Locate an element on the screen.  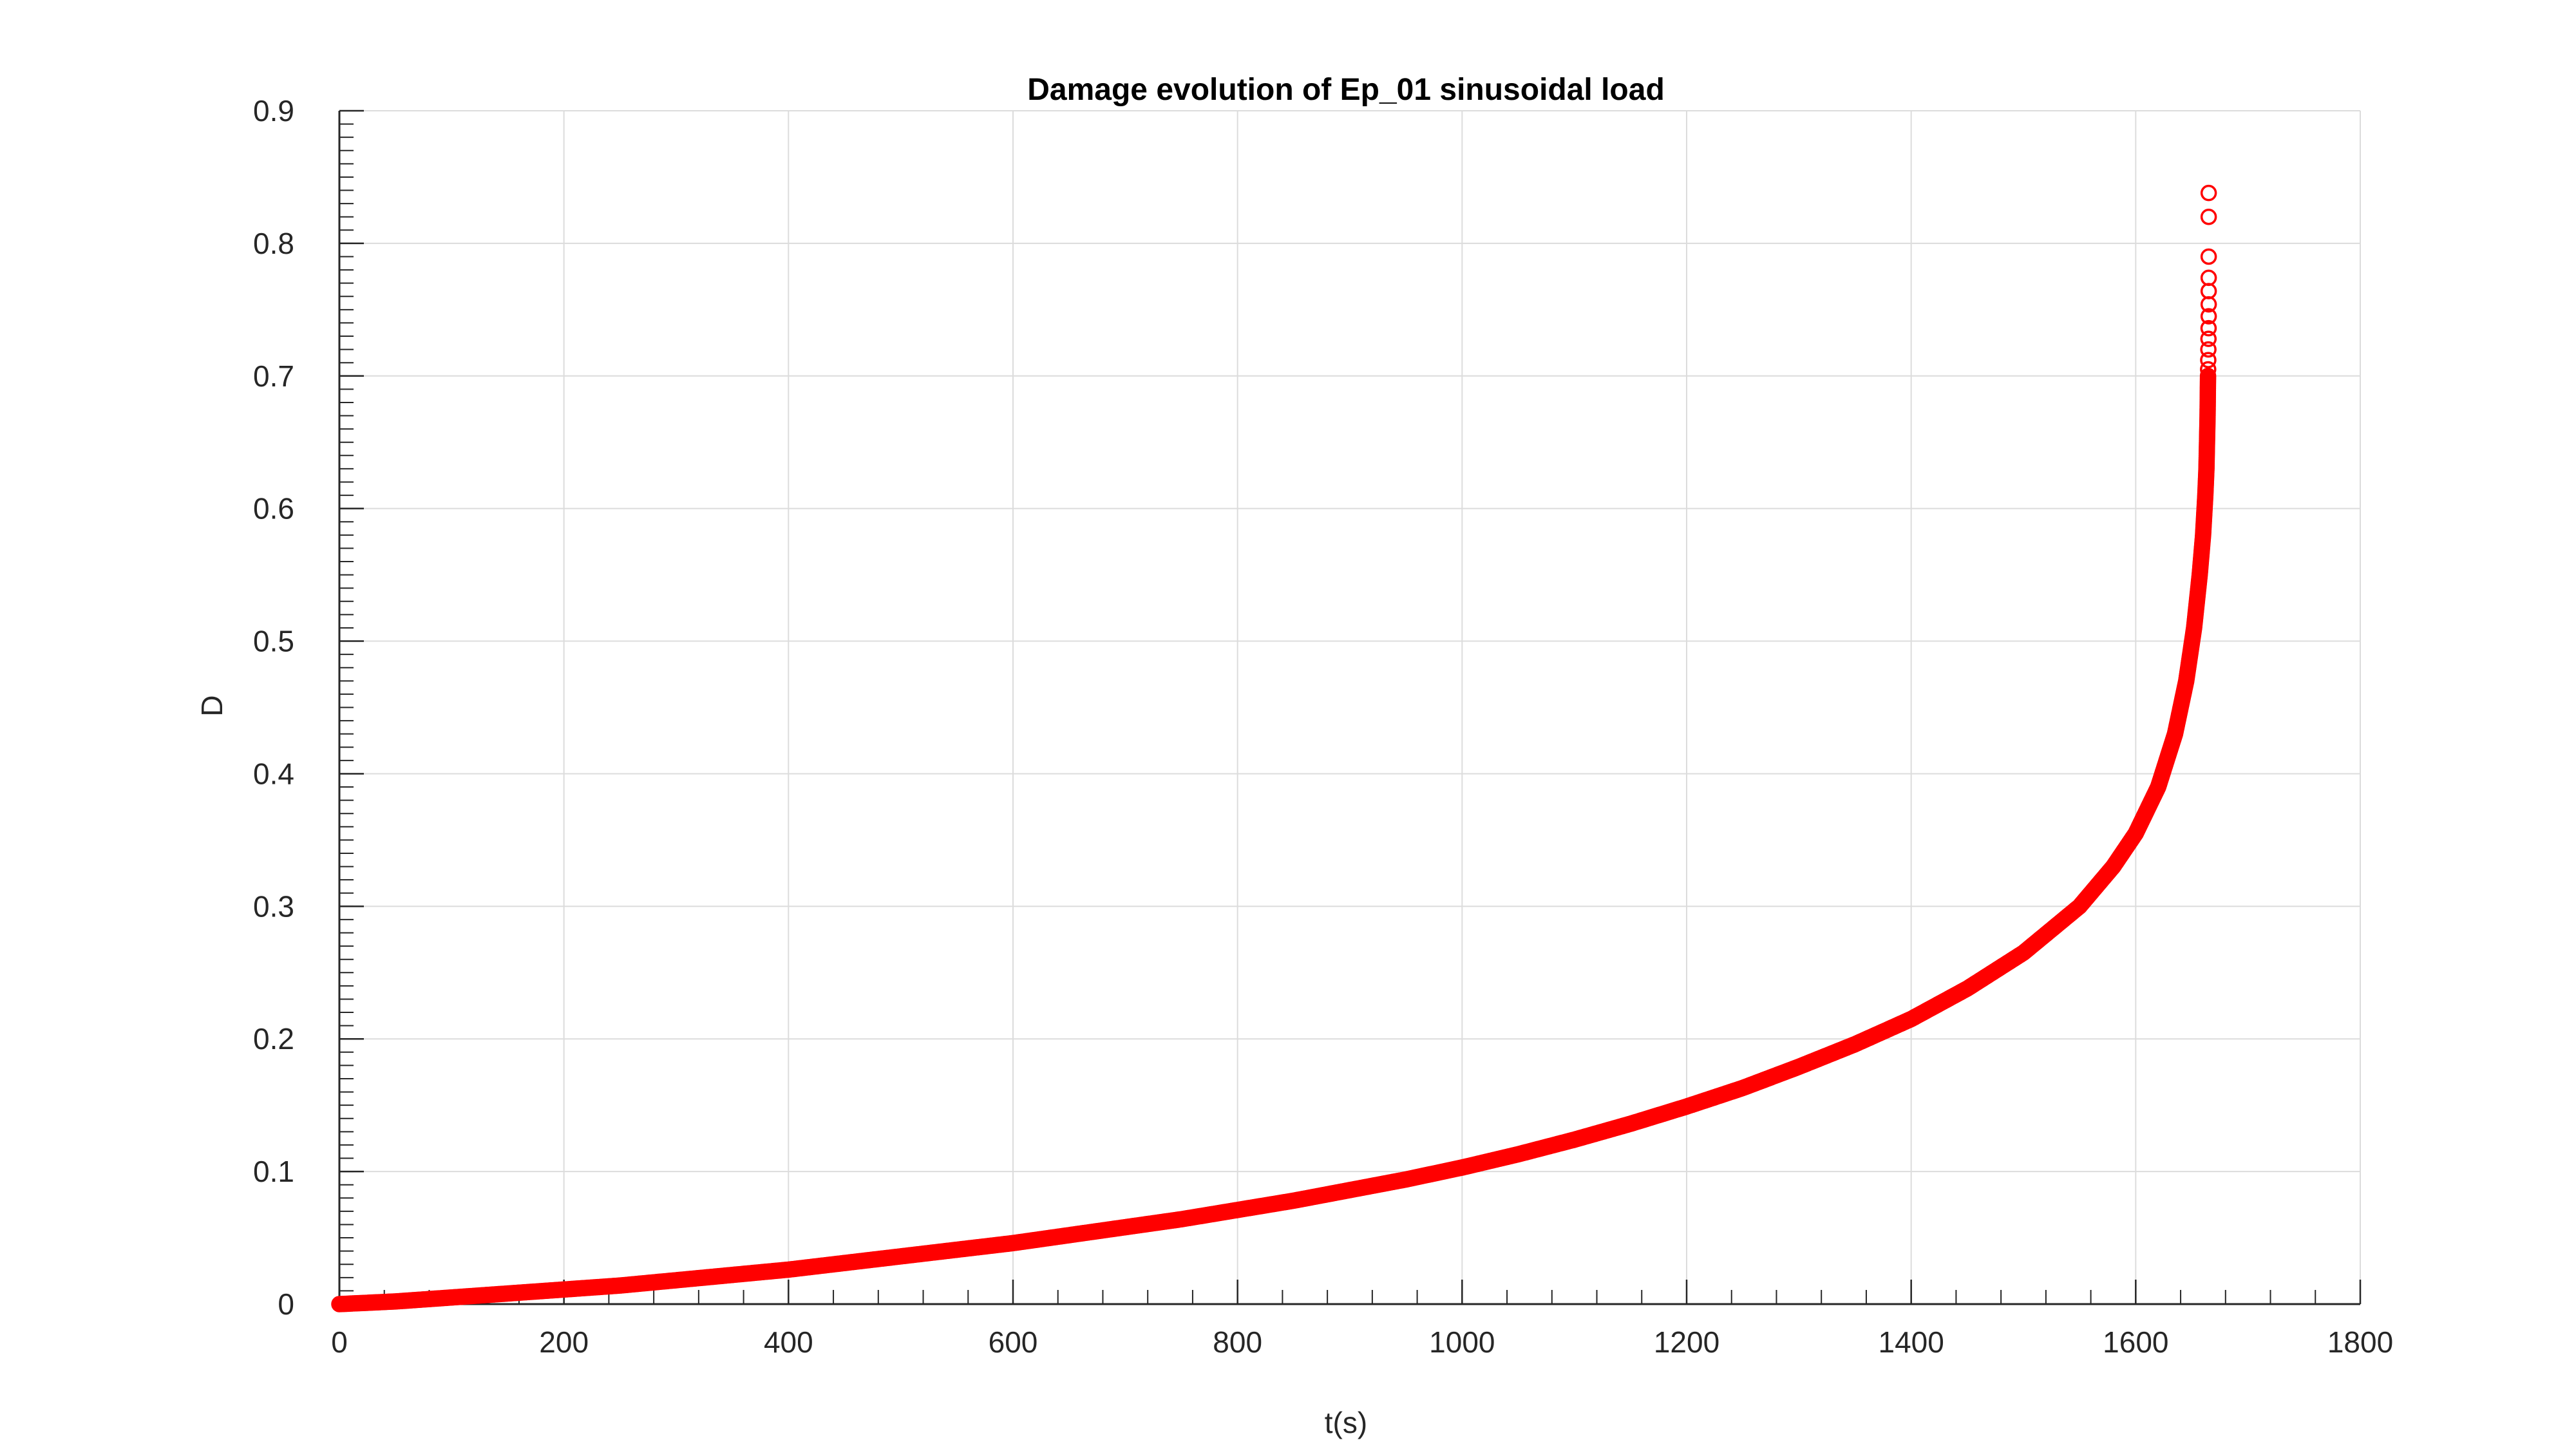
y-tick-label: 0.5 is located at coordinates (273, 641).